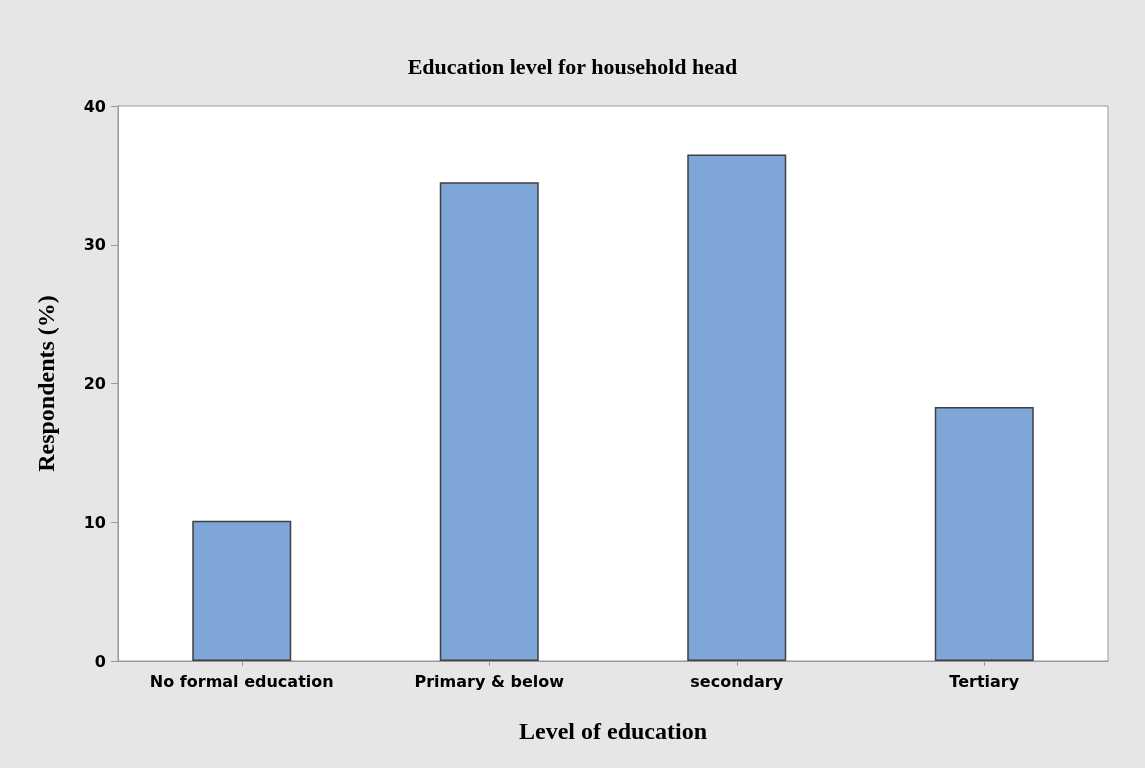 The height and width of the screenshot is (768, 1145). What do you see at coordinates (94, 245) in the screenshot?
I see `y-tick-label: 30` at bounding box center [94, 245].